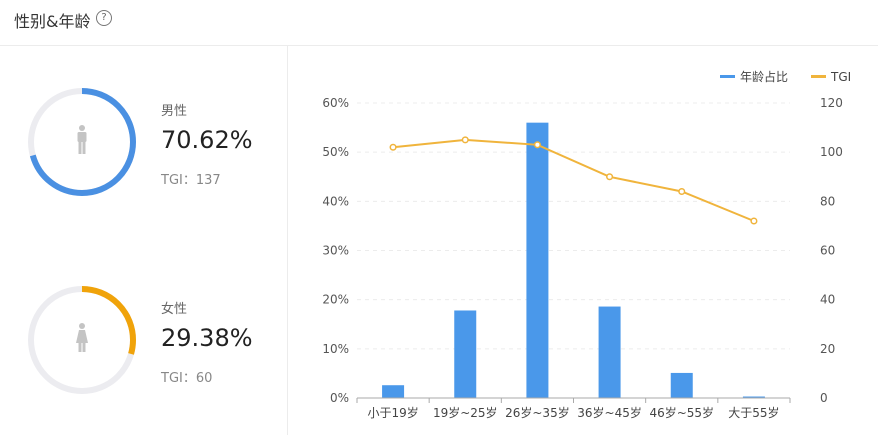  Describe the element at coordinates (827, 349) in the screenshot. I see `y-right-tick-label: 20` at that location.